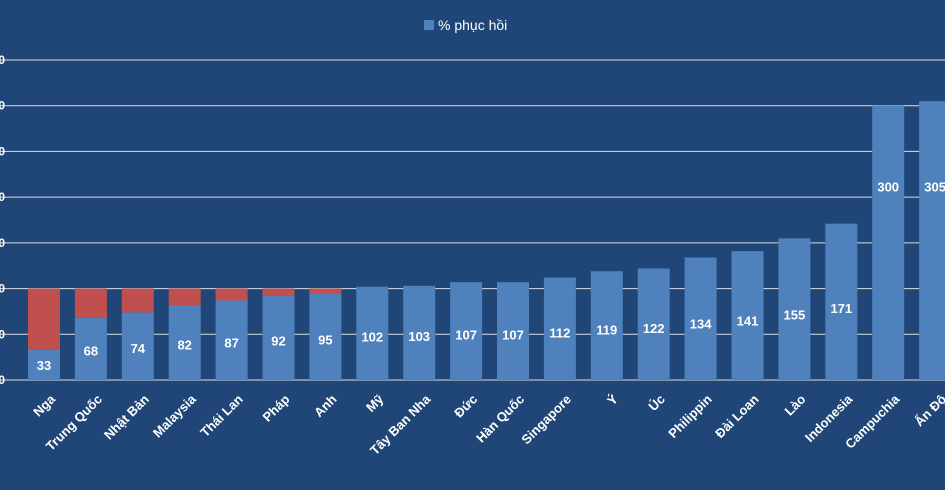 The width and height of the screenshot is (945, 490). What do you see at coordinates (2, 151) in the screenshot?
I see `y-tick-label: 250` at bounding box center [2, 151].